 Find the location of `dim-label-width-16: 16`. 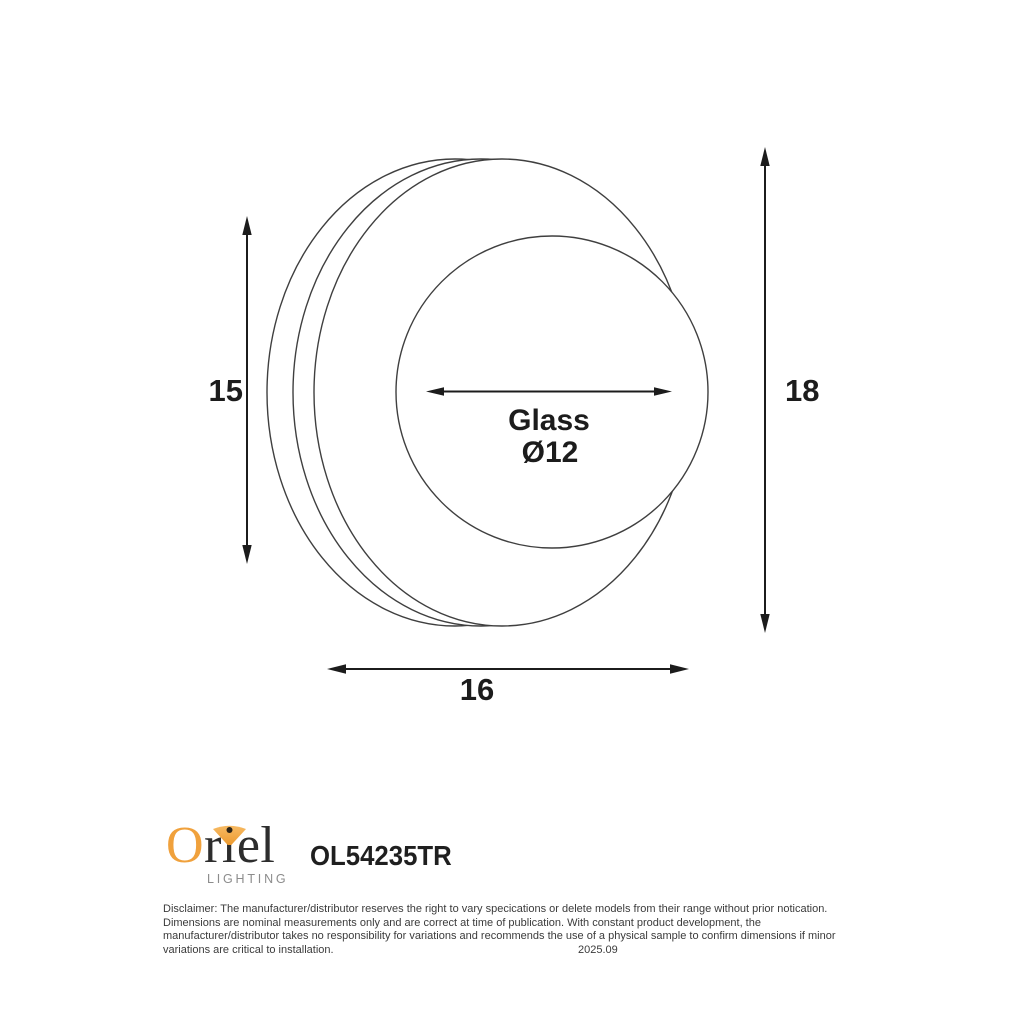

dim-label-width-16: 16 is located at coordinates (477, 689).